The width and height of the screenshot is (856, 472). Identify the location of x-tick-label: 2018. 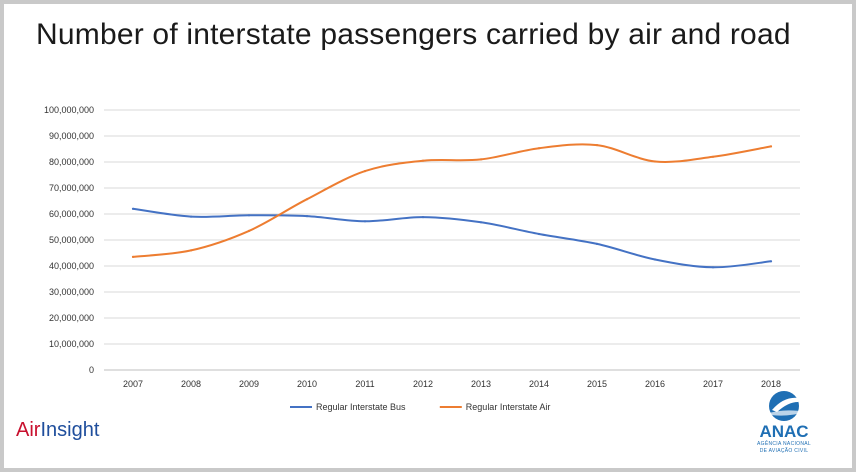
(771, 384).